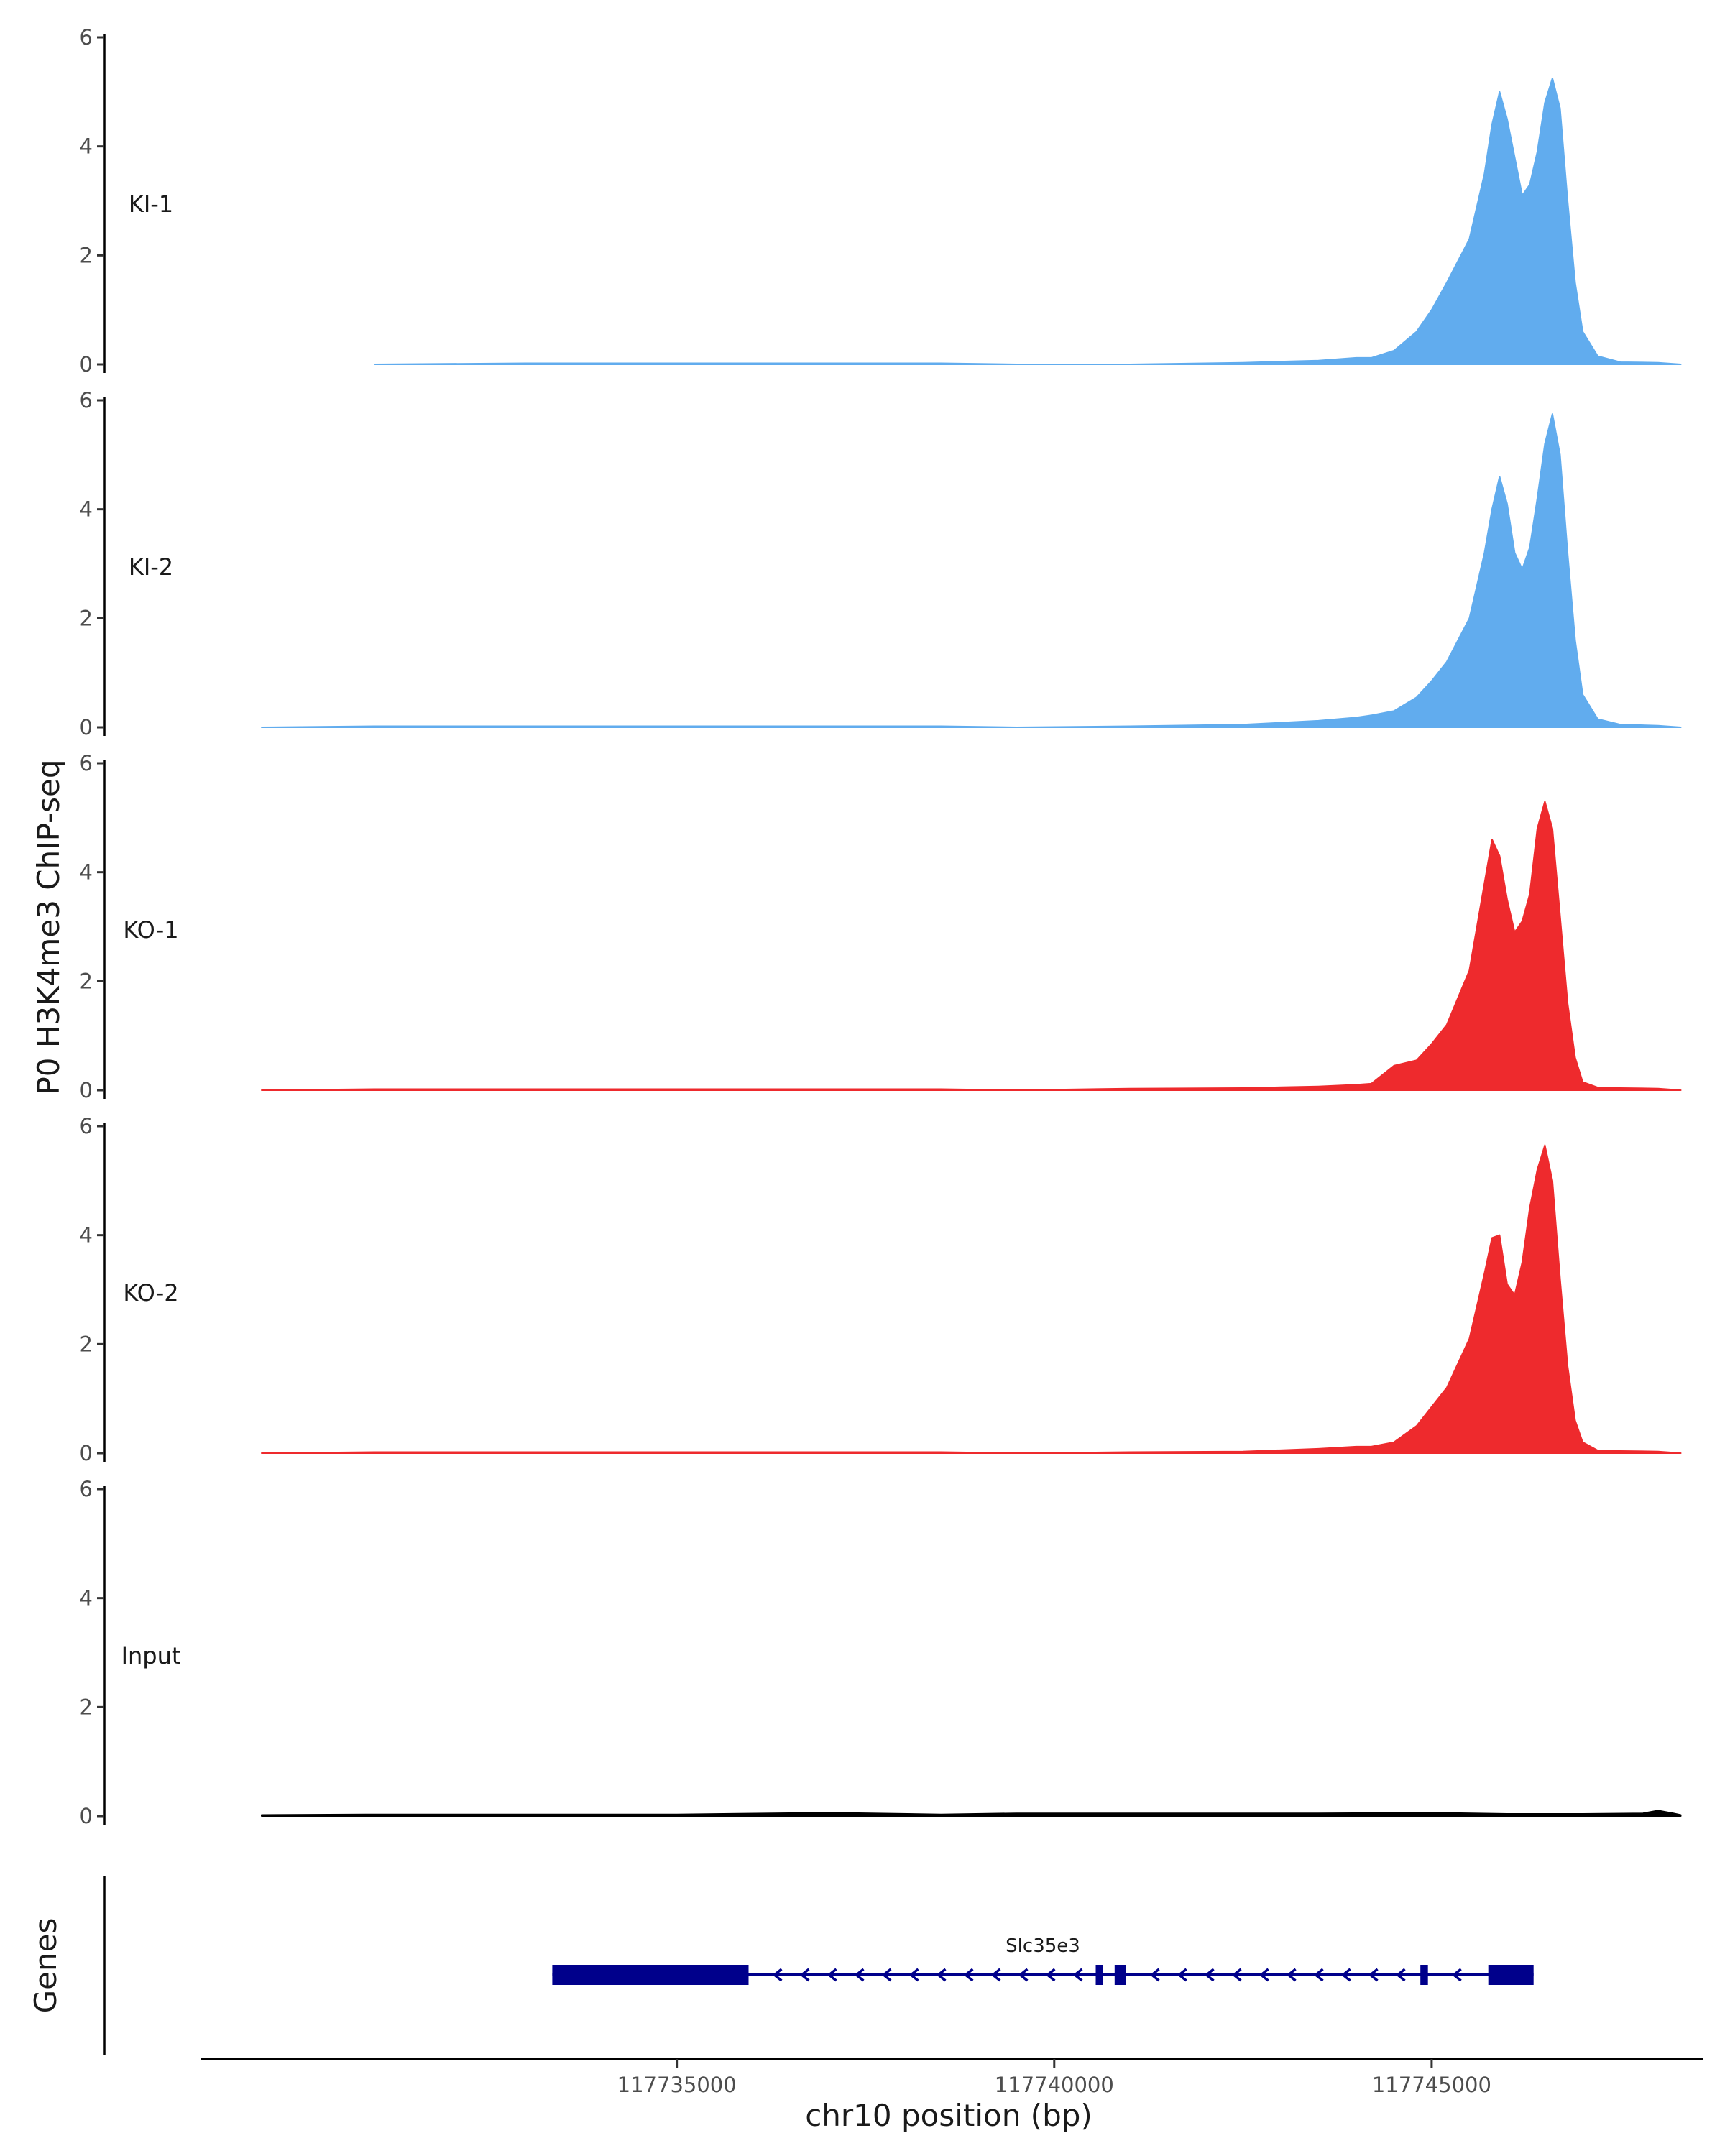 This screenshot has width=1725, height=2156. What do you see at coordinates (48, 927) in the screenshot?
I see `y-axis-title: P0 H3K4me3 ChIP-seq` at bounding box center [48, 927].